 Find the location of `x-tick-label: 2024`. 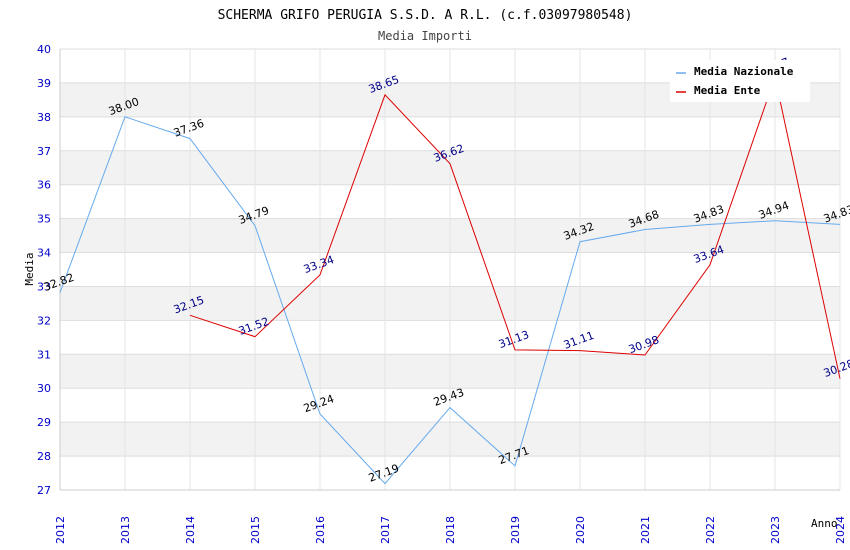

x-tick-label: 2024 is located at coordinates (840, 530).